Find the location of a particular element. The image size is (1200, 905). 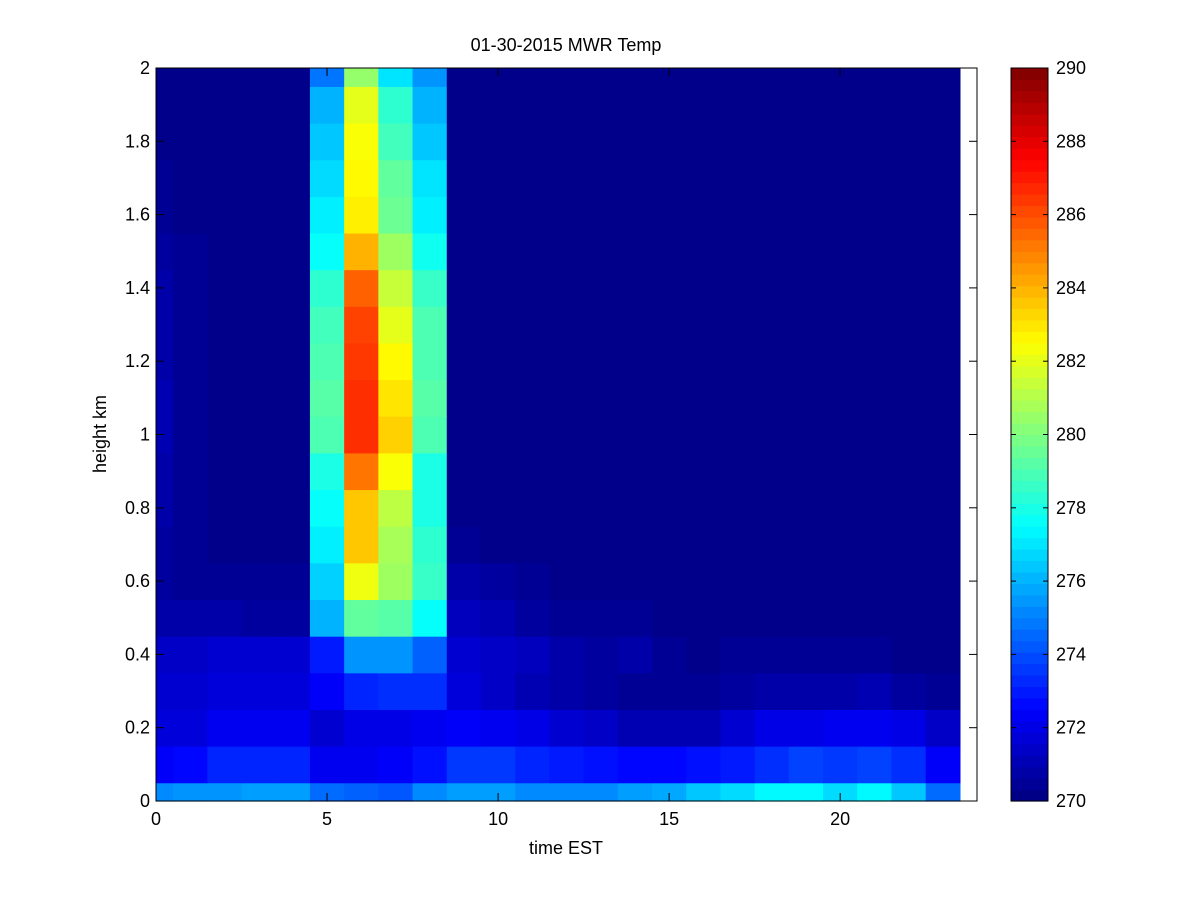

x-tick-label: 10 is located at coordinates (498, 819).